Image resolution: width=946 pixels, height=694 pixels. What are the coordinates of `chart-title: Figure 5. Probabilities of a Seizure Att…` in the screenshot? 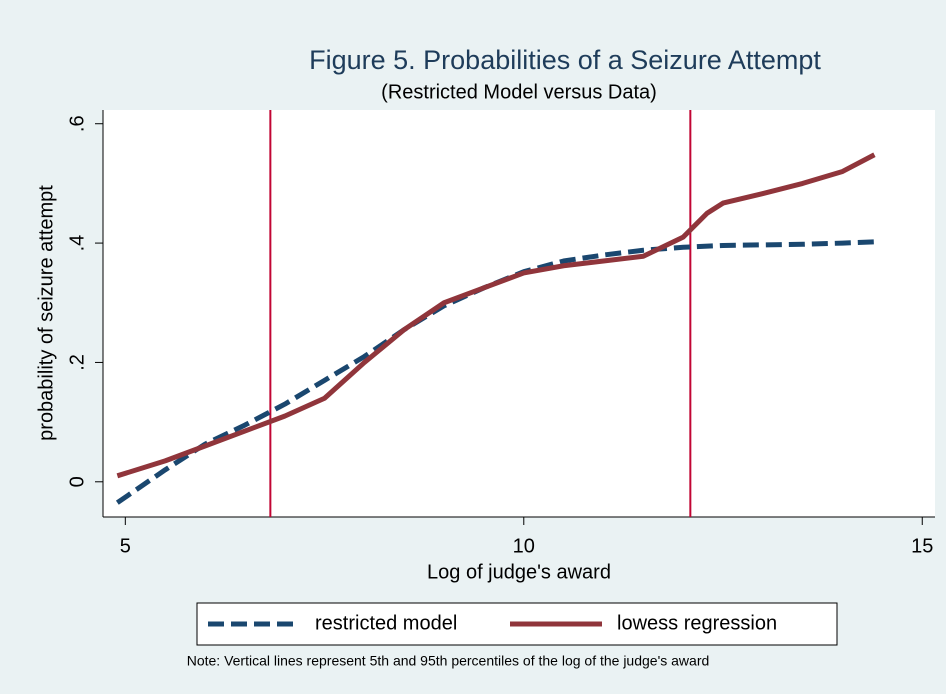 It's located at (565, 60).